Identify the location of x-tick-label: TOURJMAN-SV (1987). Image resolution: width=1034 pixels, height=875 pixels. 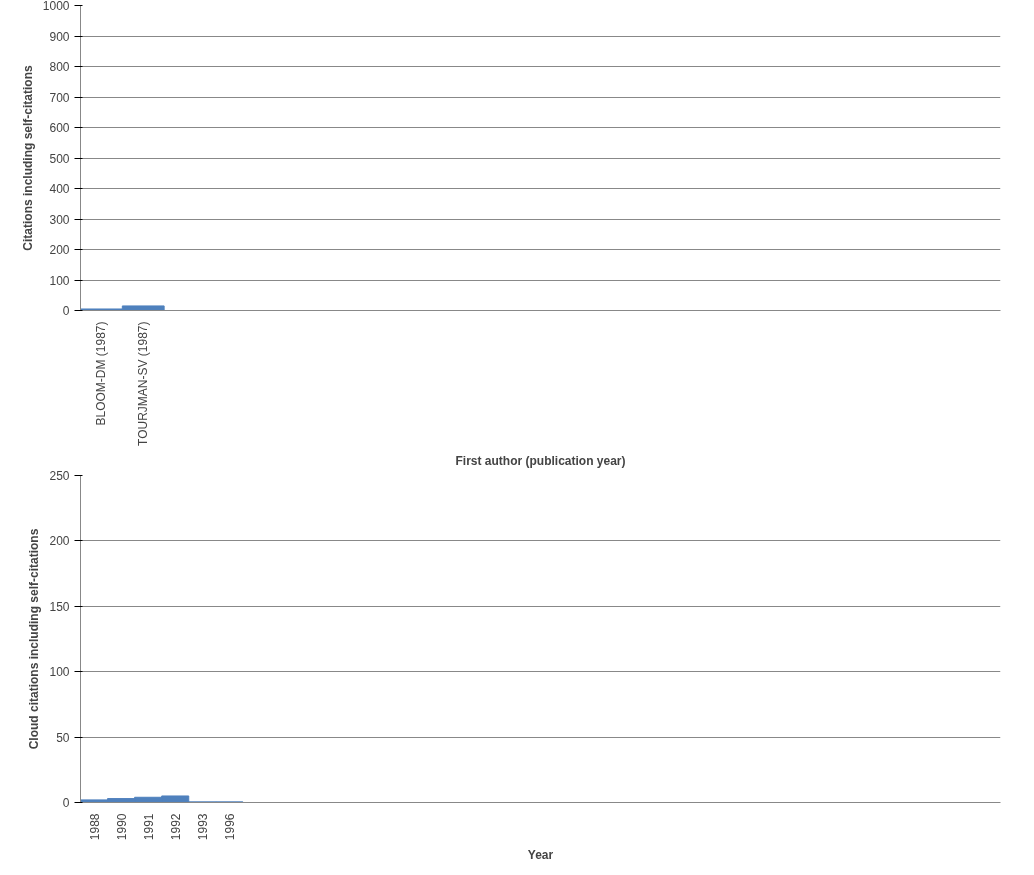
(143, 383).